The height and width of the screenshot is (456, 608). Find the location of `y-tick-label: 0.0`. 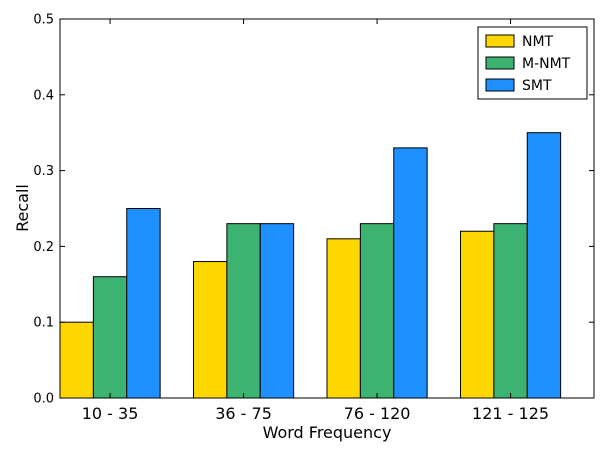

y-tick-label: 0.0 is located at coordinates (43, 399).